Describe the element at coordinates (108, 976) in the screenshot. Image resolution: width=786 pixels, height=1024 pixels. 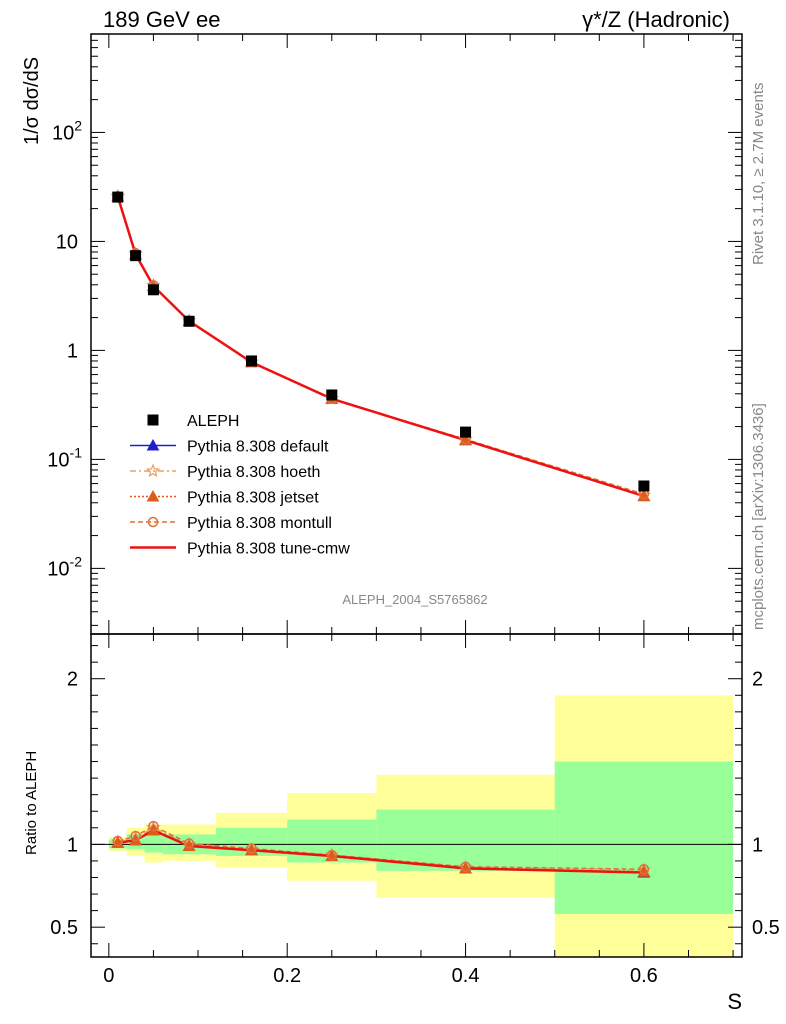
I see `x-tick-label: 0` at that location.